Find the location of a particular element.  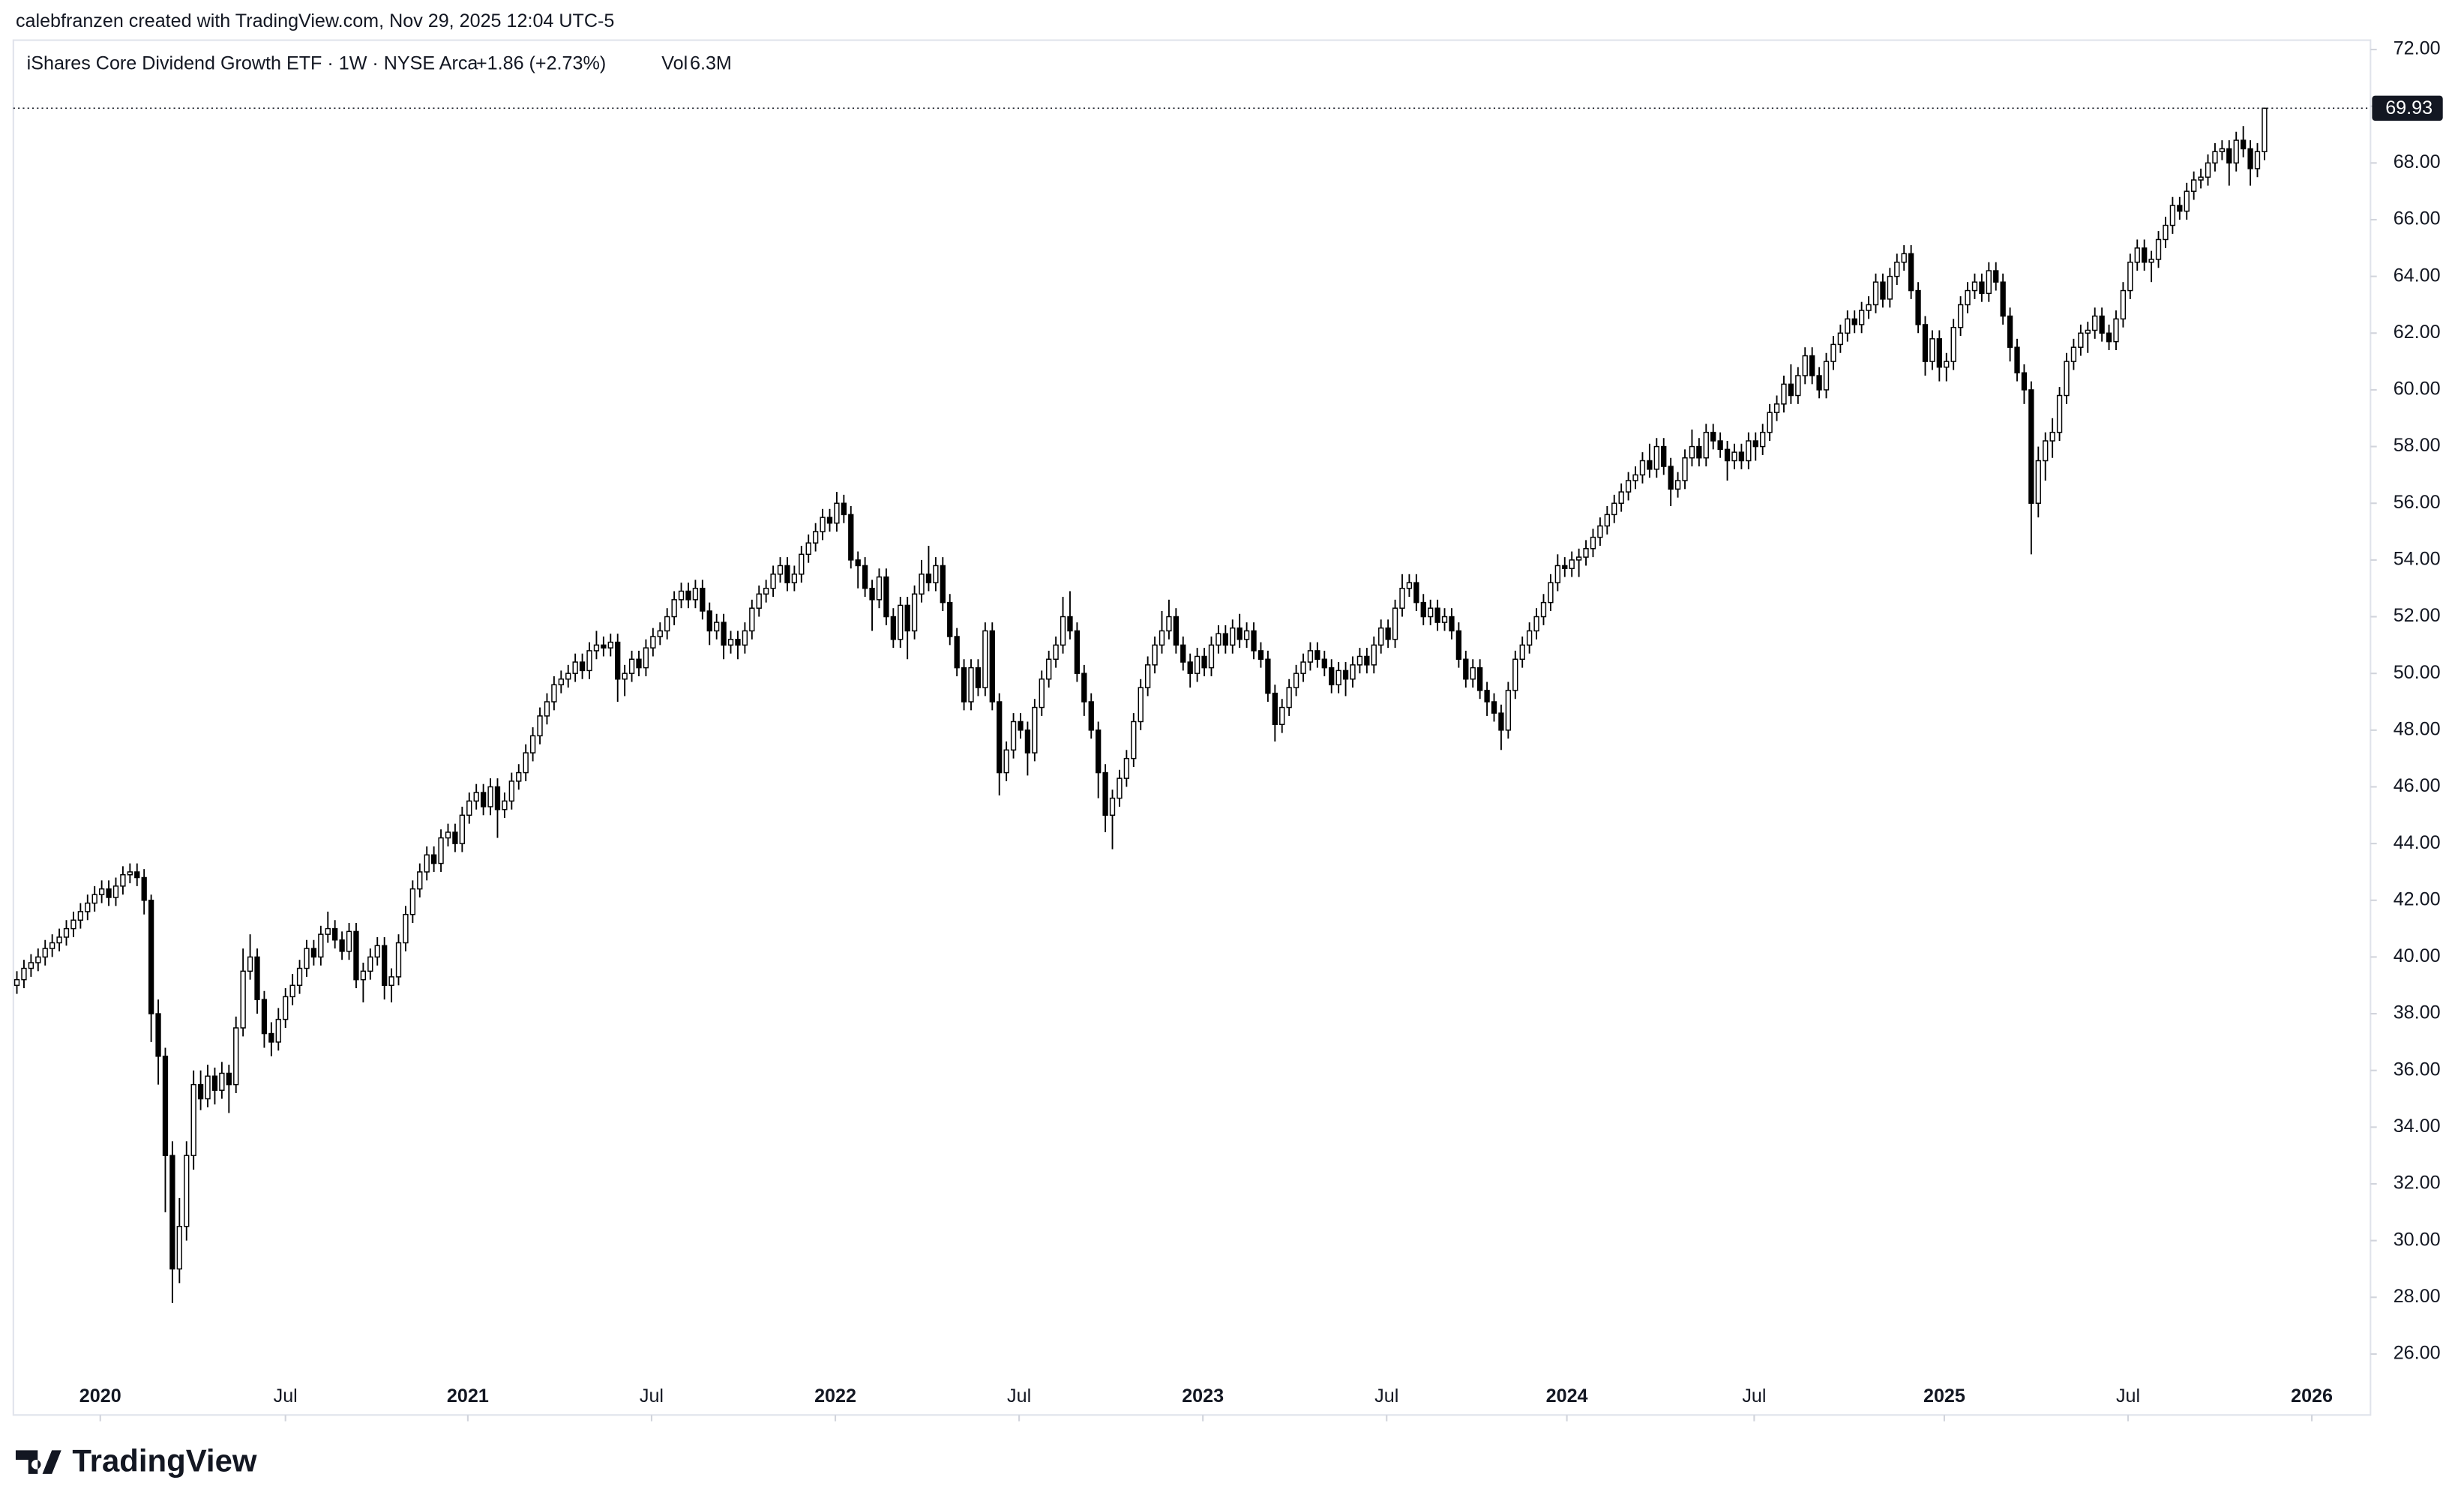

tradingview-logo: TradingView is located at coordinates (136, 1460).